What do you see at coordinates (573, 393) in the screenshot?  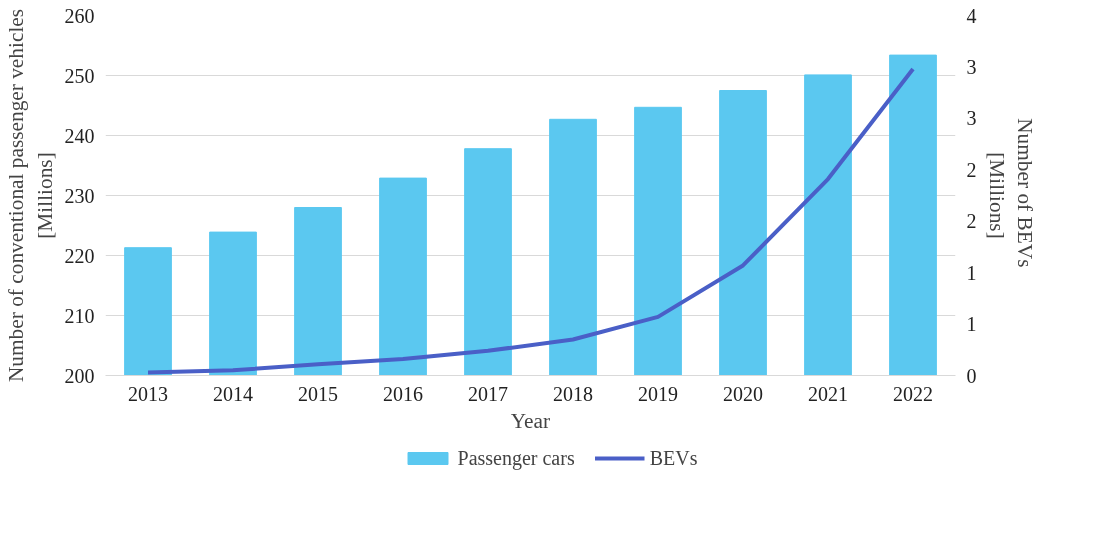 I see `x-tick-label: 2018` at bounding box center [573, 393].